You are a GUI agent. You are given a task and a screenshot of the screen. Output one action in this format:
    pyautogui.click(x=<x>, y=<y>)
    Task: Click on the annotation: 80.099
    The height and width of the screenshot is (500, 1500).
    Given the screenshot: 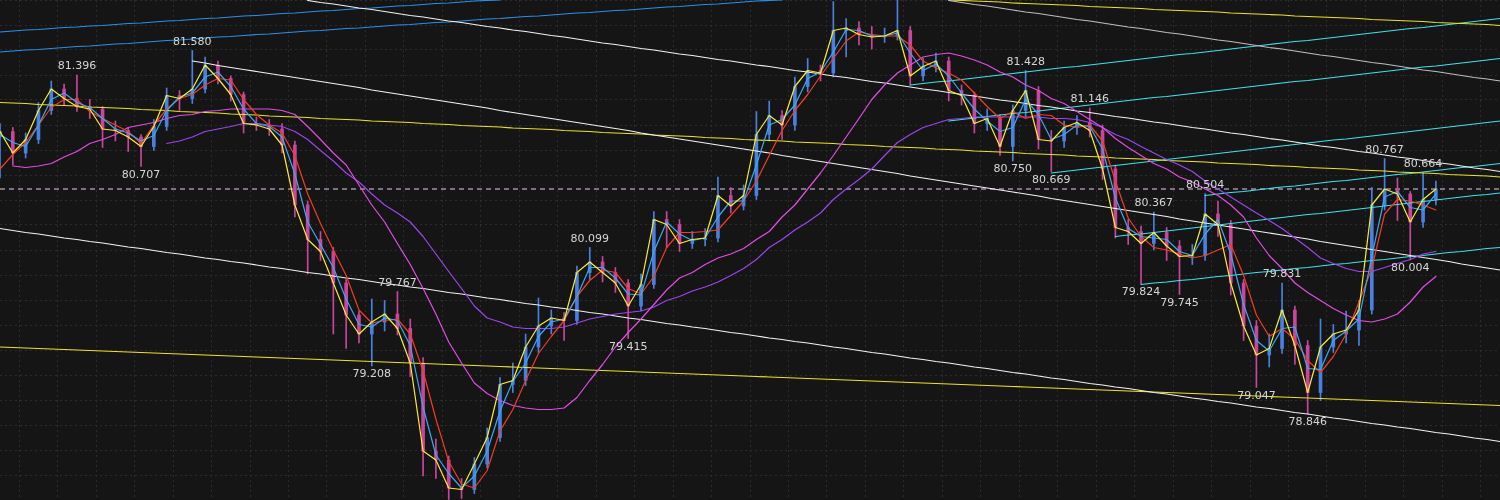 What is the action you would take?
    pyautogui.click(x=589, y=238)
    